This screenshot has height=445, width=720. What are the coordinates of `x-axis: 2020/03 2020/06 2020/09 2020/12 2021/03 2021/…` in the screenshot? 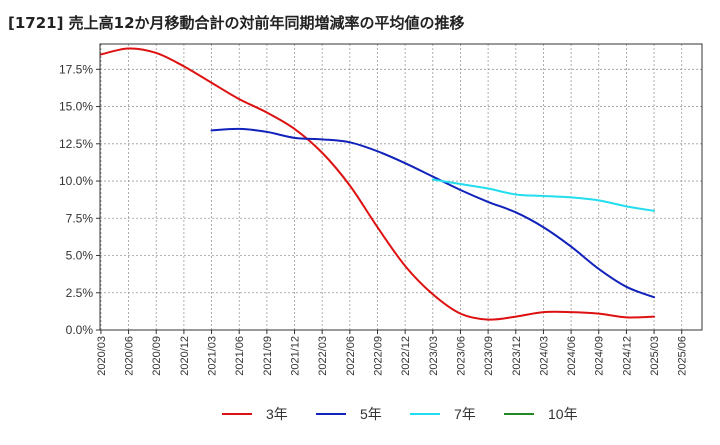 It's located at (392, 353).